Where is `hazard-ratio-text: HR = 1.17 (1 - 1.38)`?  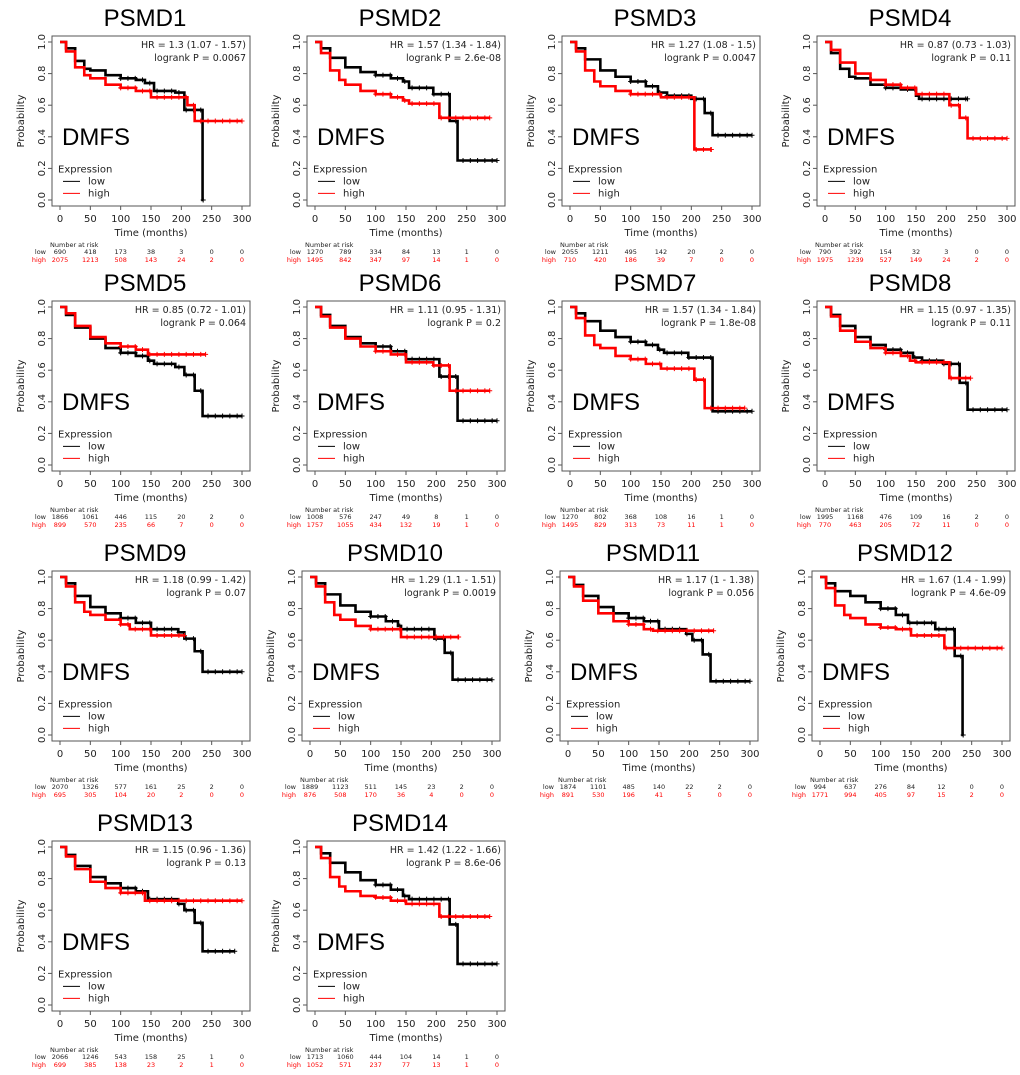
hazard-ratio-text: HR = 1.17 (1 - 1.38) is located at coordinates (706, 580).